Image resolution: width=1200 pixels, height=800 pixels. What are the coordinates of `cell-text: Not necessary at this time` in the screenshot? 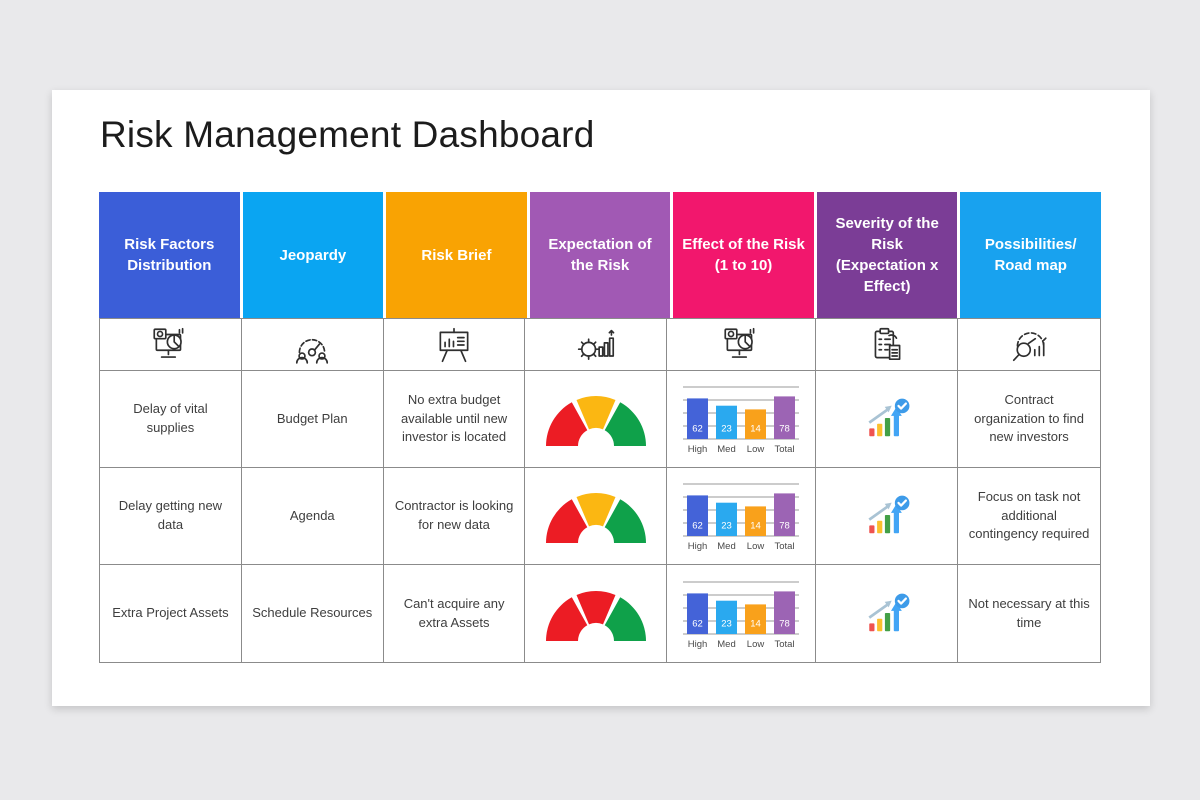 It's located at (1029, 612).